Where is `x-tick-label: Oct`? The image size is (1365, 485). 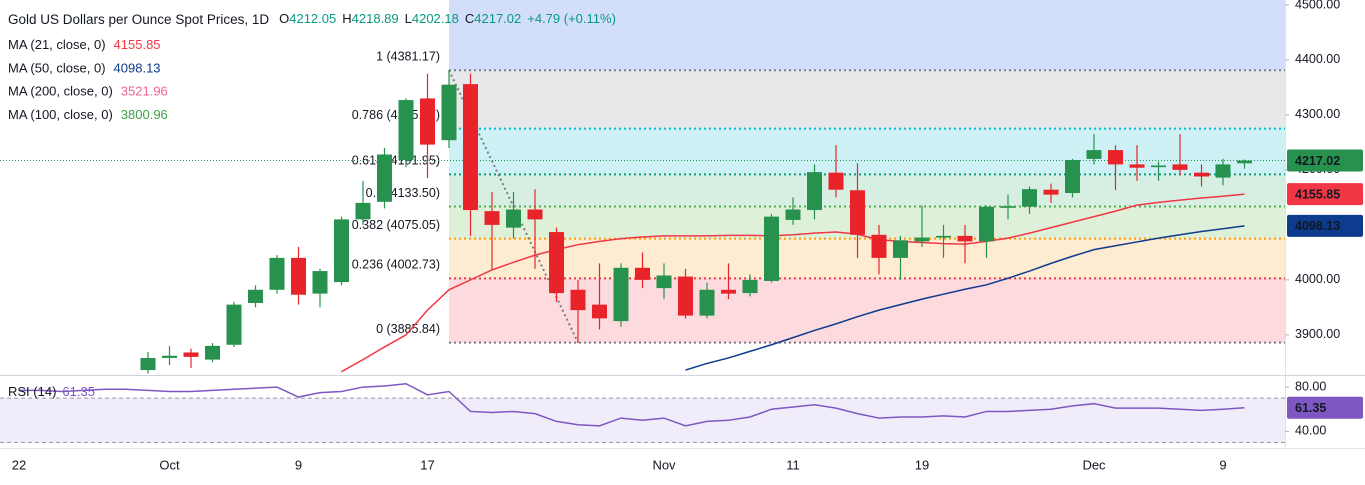 x-tick-label: Oct is located at coordinates (169, 464).